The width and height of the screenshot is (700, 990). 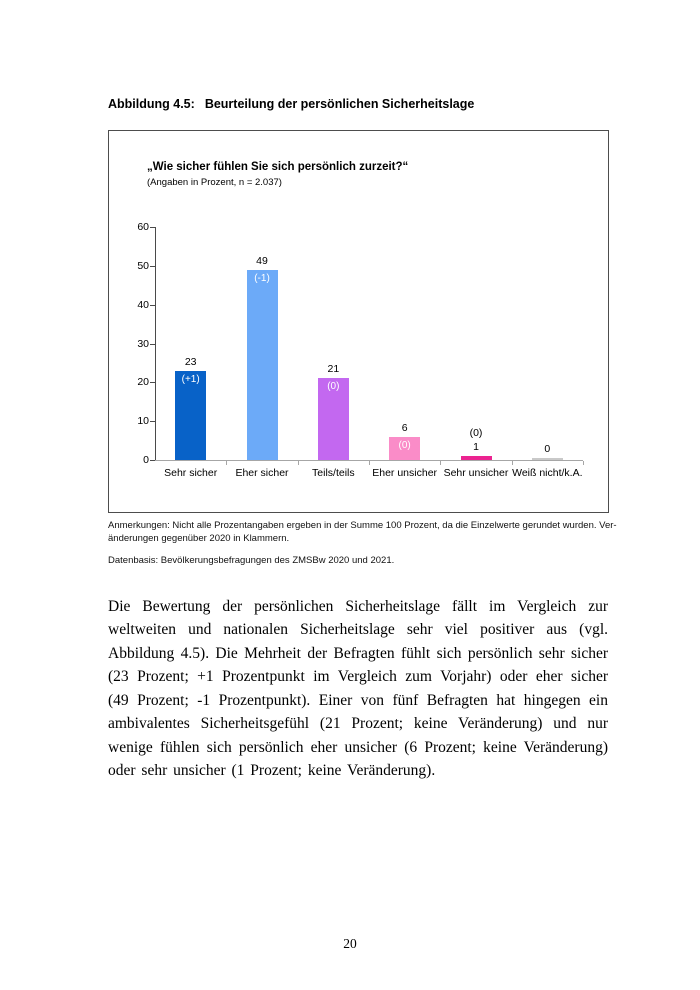 I want to click on anmerkungen-line-2: änderungen gegenüber 2020 in Klammern., so click(x=199, y=538).